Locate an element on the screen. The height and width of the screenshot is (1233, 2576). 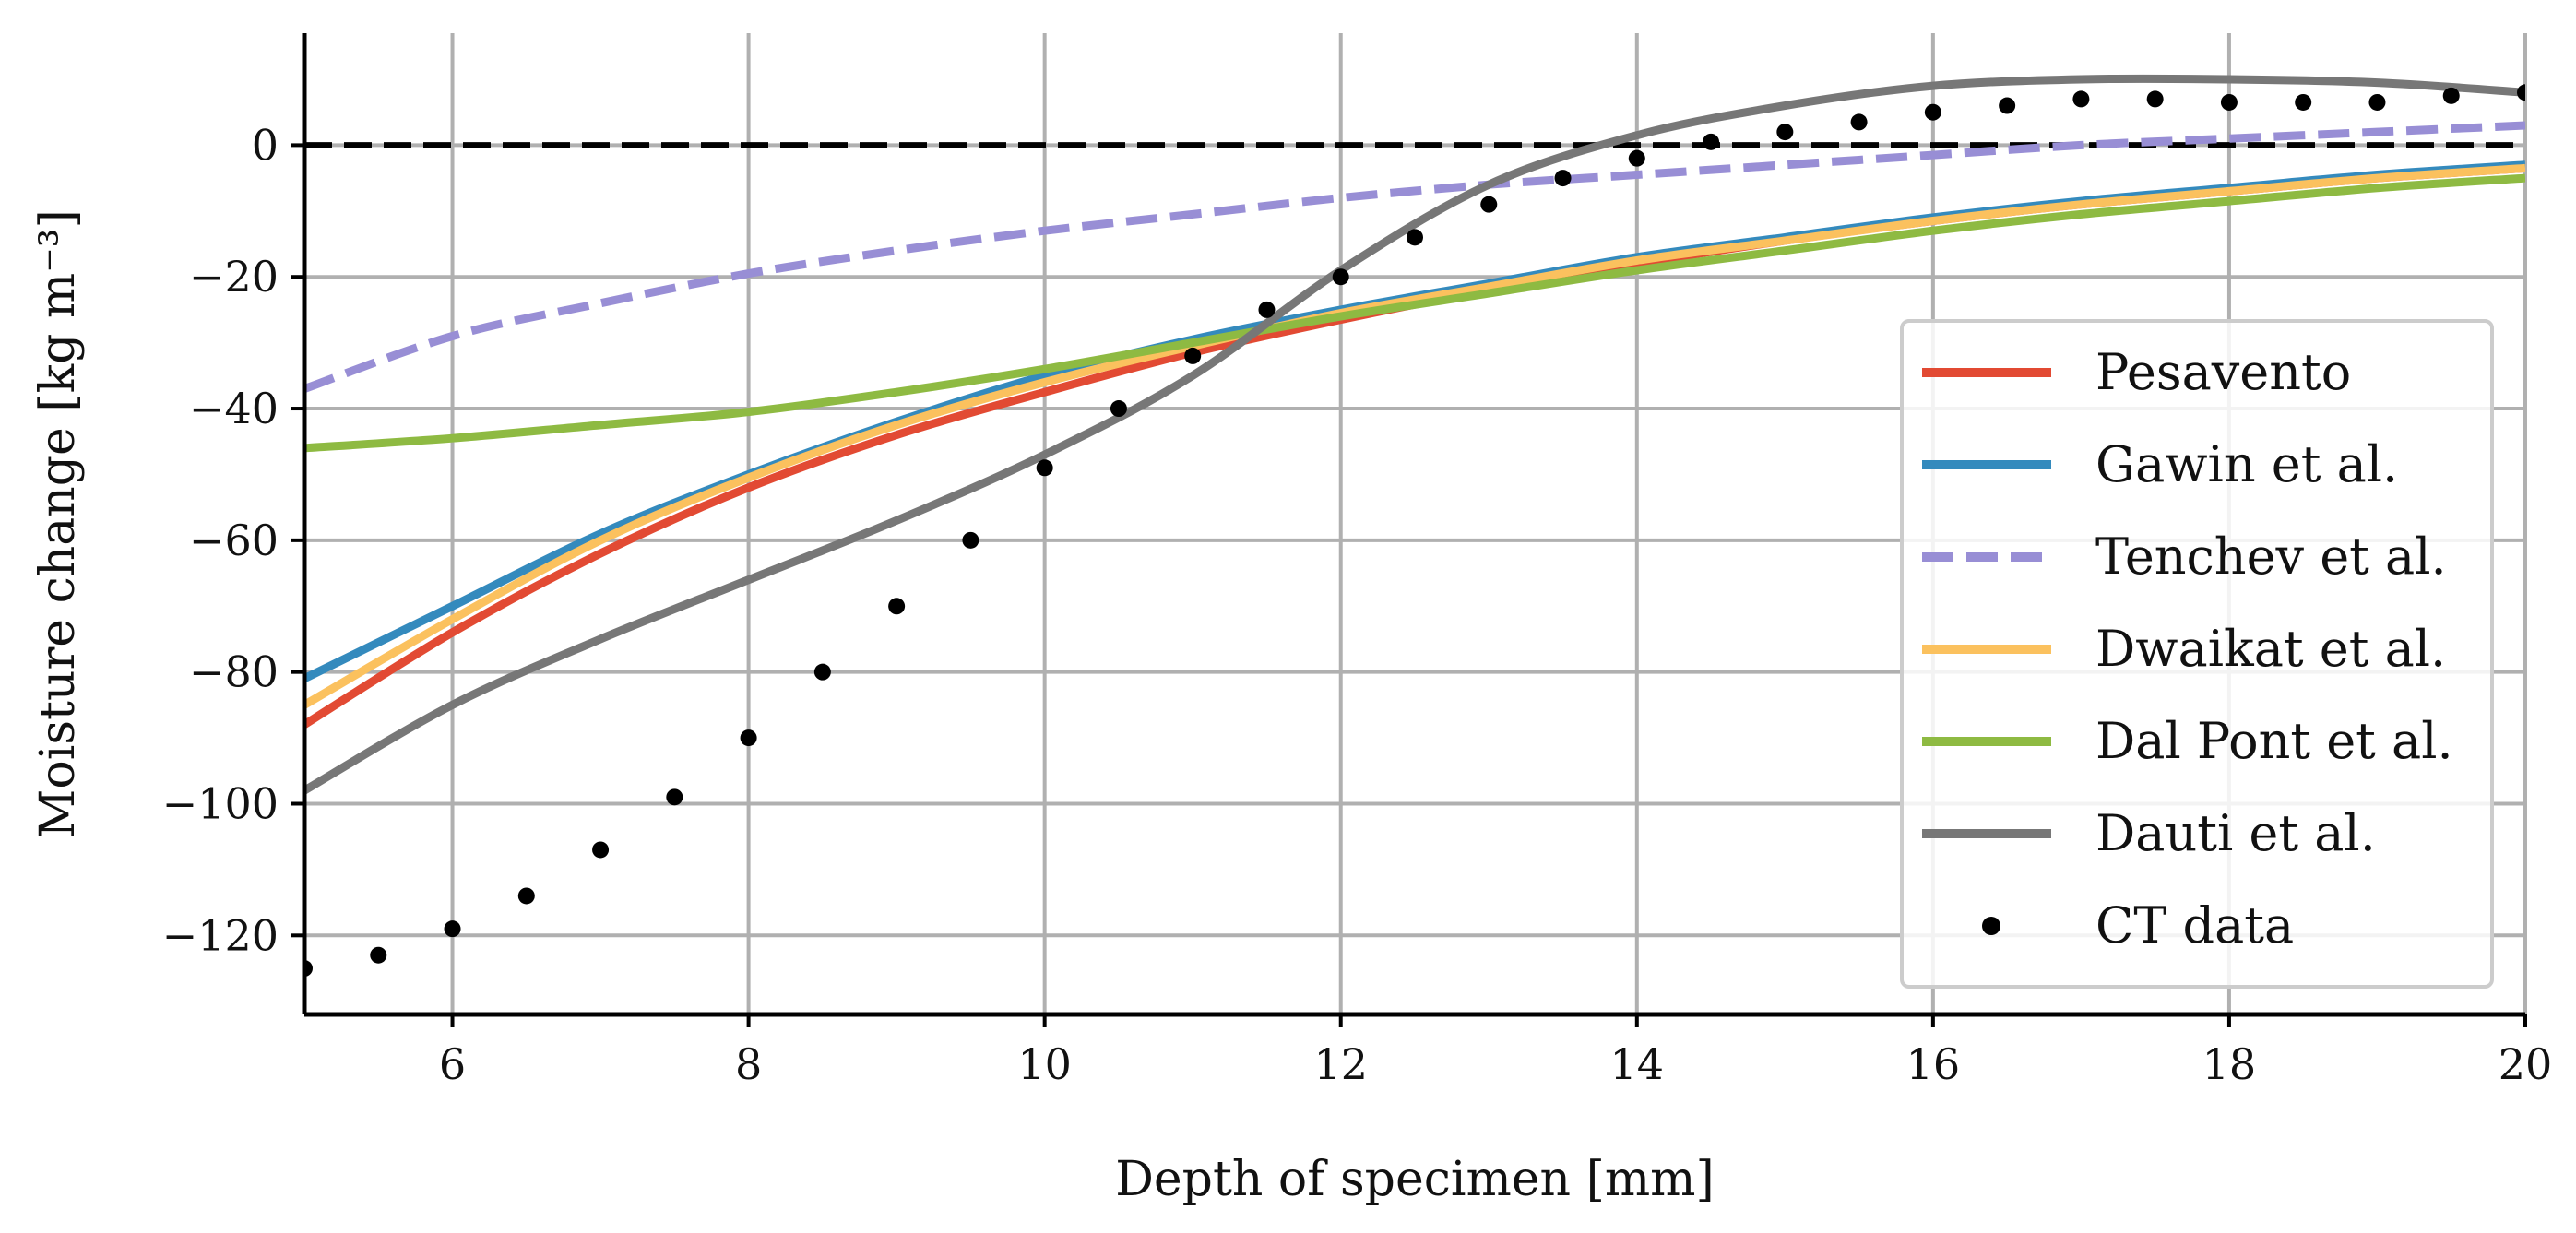
x-tick-label-20: 20 is located at coordinates (2526, 1064).